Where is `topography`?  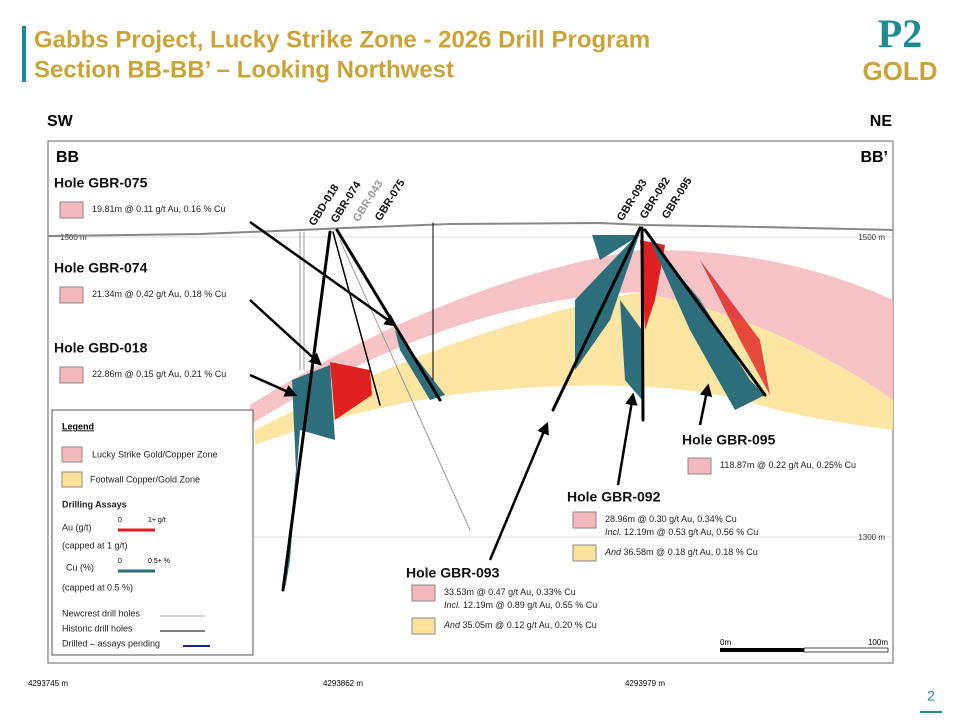
topography is located at coordinates (470, 229).